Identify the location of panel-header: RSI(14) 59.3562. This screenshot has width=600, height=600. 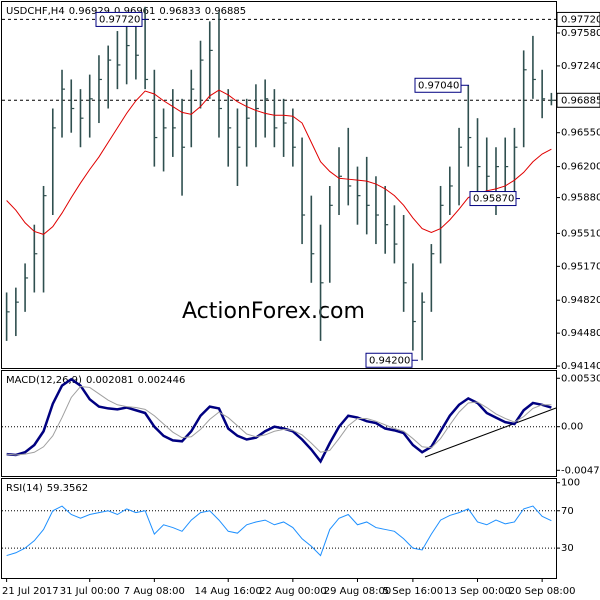
(47, 488).